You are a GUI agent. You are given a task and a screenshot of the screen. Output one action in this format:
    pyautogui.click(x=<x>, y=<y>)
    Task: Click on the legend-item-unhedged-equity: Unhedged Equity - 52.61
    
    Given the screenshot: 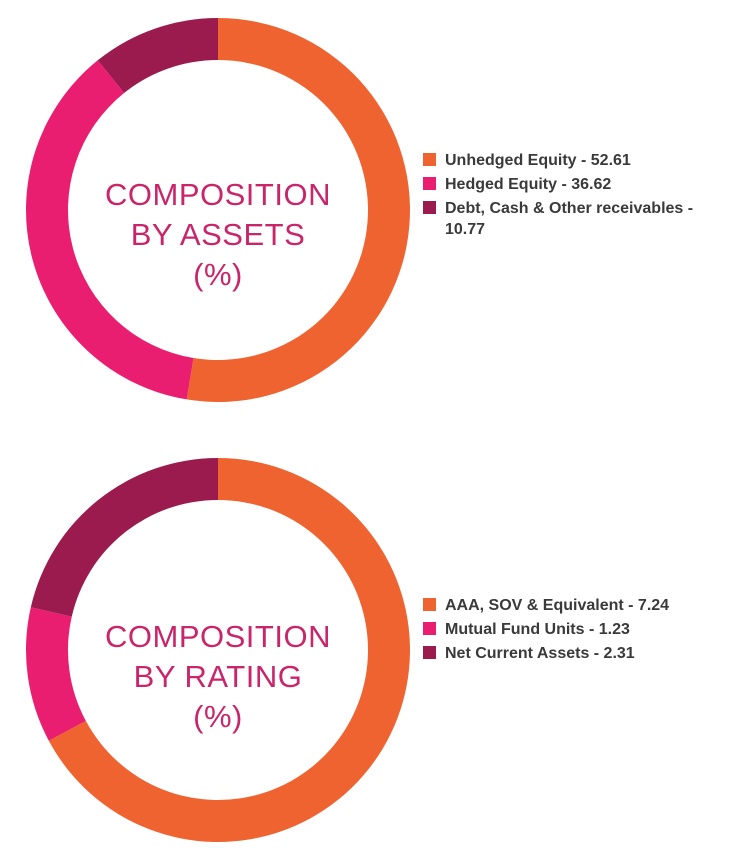 What is the action you would take?
    pyautogui.click(x=579, y=160)
    